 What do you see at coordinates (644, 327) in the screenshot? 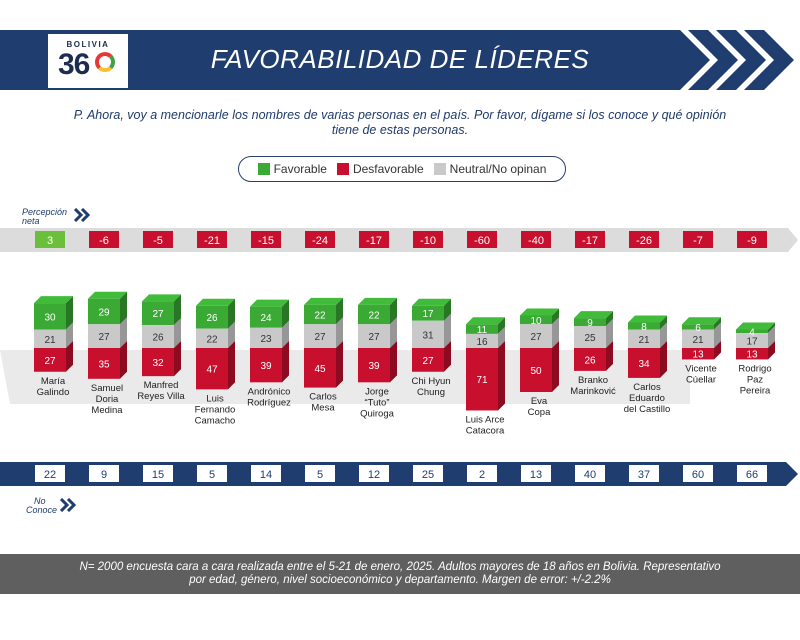
I see `bar-value-favorable: 8` at bounding box center [644, 327].